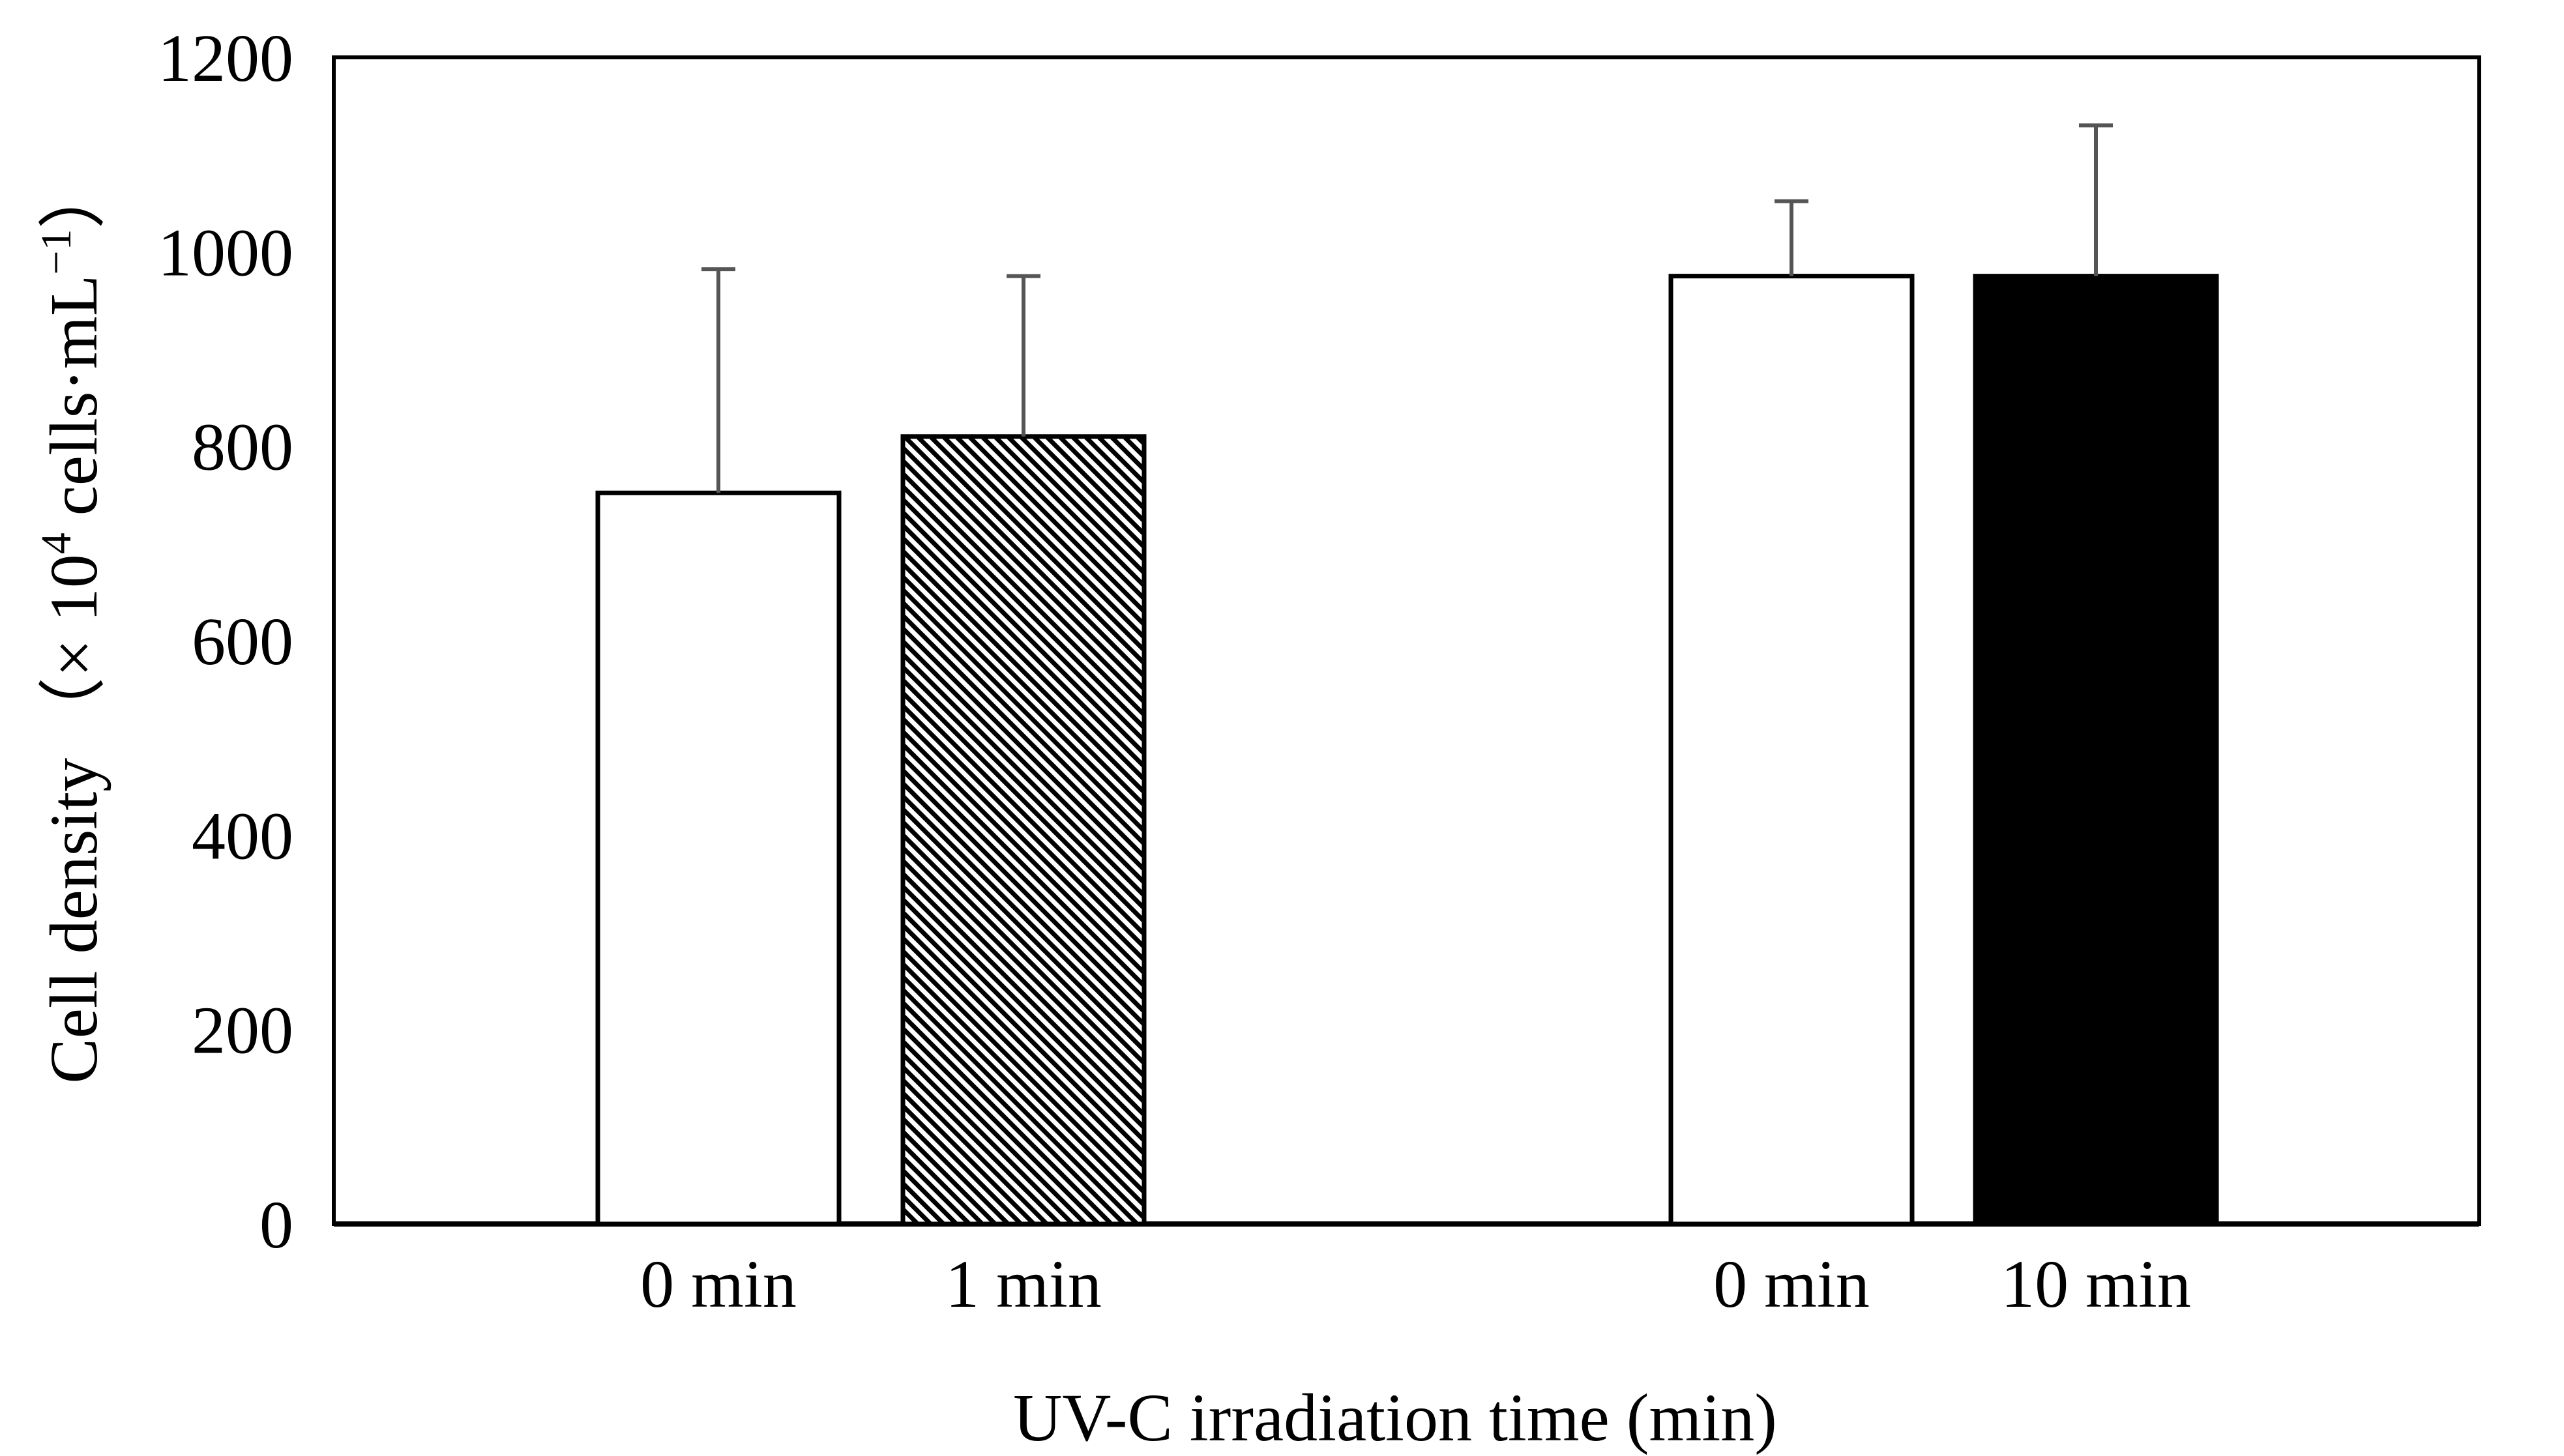 The image size is (2564, 1456). What do you see at coordinates (242, 836) in the screenshot?
I see `y-tick-label: 400` at bounding box center [242, 836].